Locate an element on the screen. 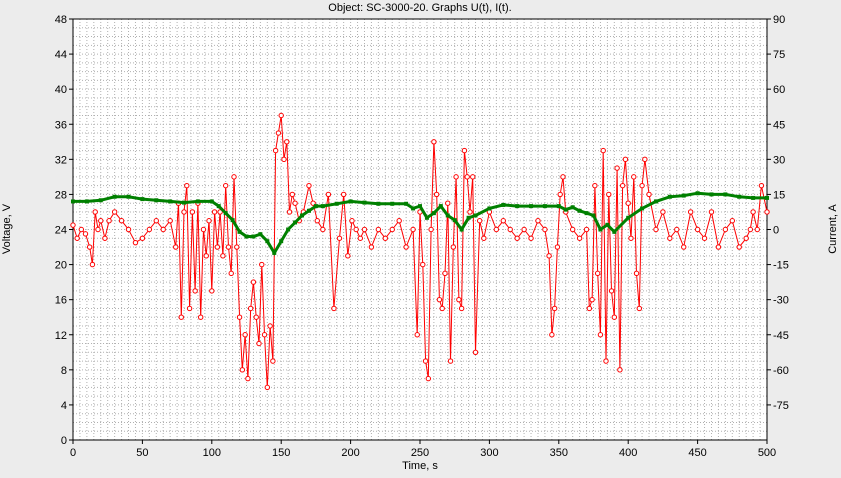  y-tick-label: 20 is located at coordinates (61, 266).